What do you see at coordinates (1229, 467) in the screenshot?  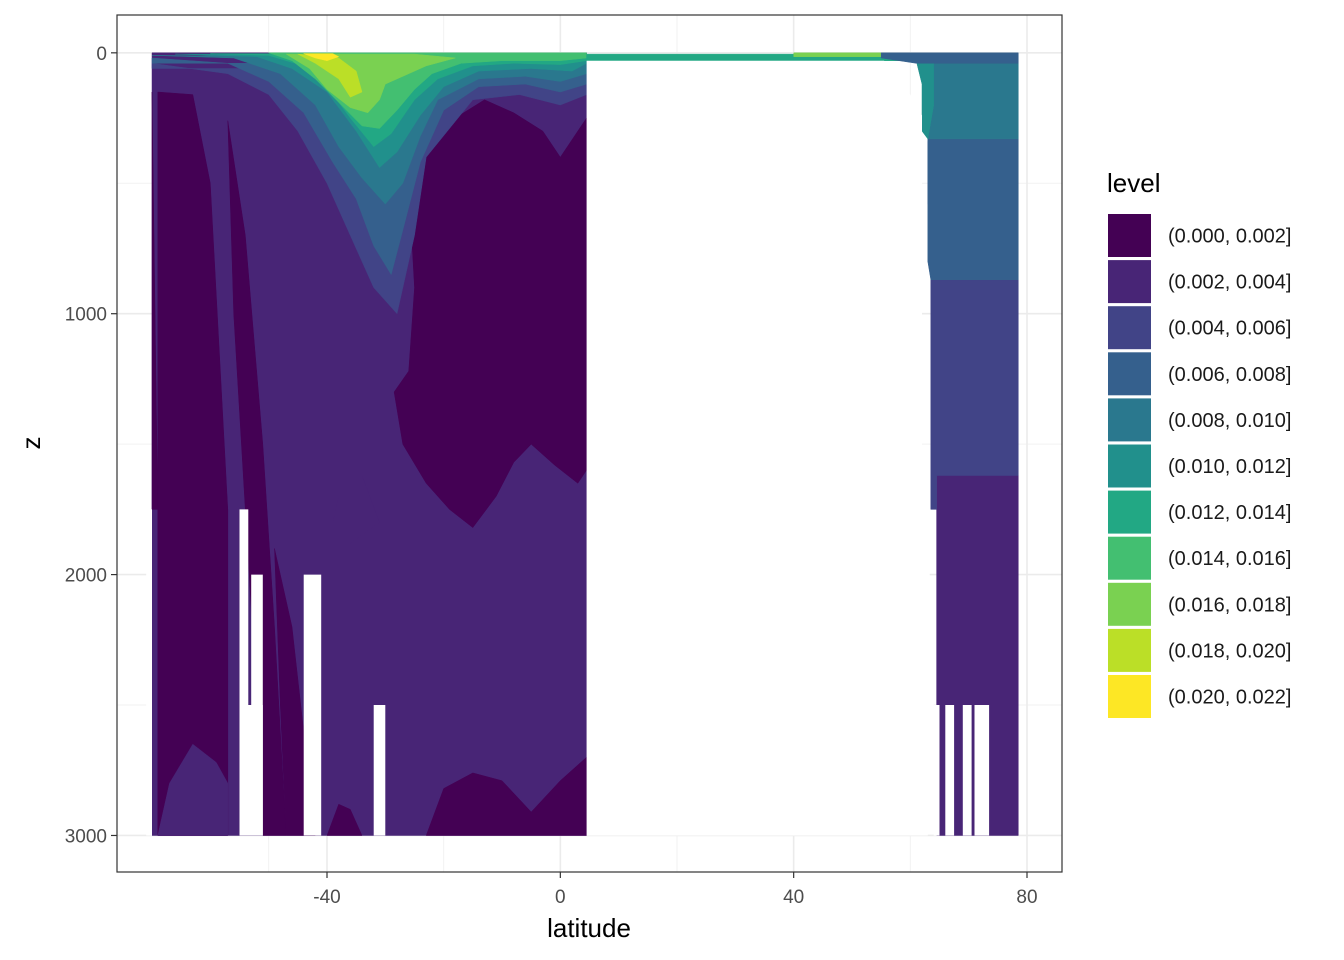 I see `legend-label-5: (0.010, 0.012]` at bounding box center [1229, 467].